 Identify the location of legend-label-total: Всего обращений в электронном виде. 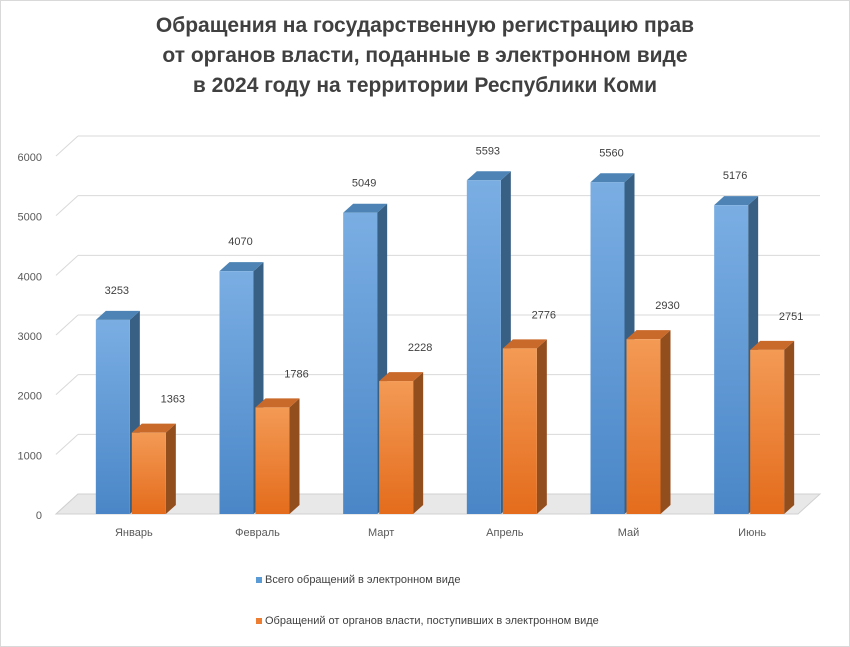
(363, 580).